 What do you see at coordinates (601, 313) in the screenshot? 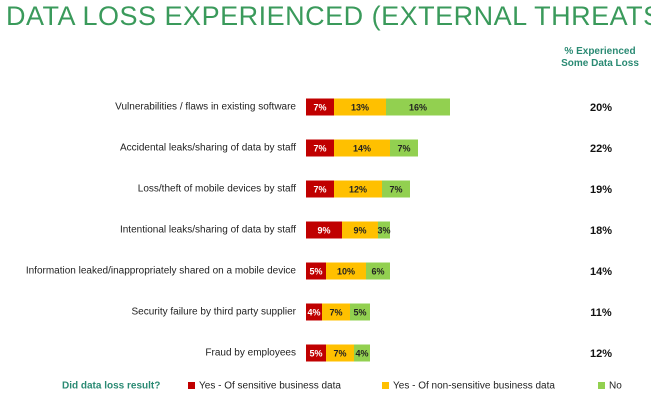
I see `experienced-value: 11%` at bounding box center [601, 313].